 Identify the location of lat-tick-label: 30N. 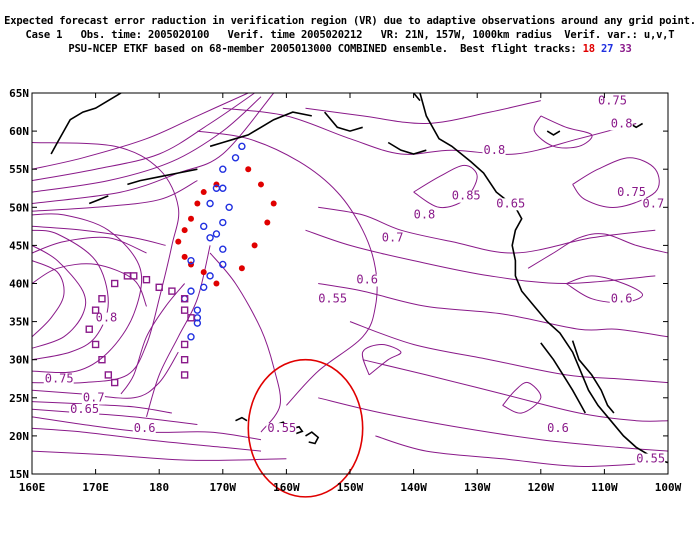
(19, 360).